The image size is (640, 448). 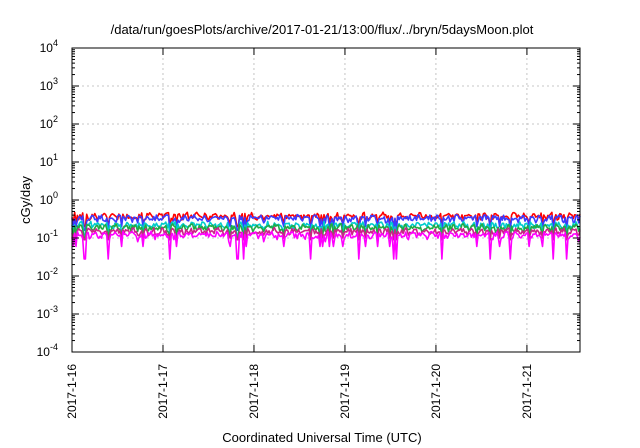 I want to click on x-tick-label: 2017-1-19, so click(x=345, y=391).